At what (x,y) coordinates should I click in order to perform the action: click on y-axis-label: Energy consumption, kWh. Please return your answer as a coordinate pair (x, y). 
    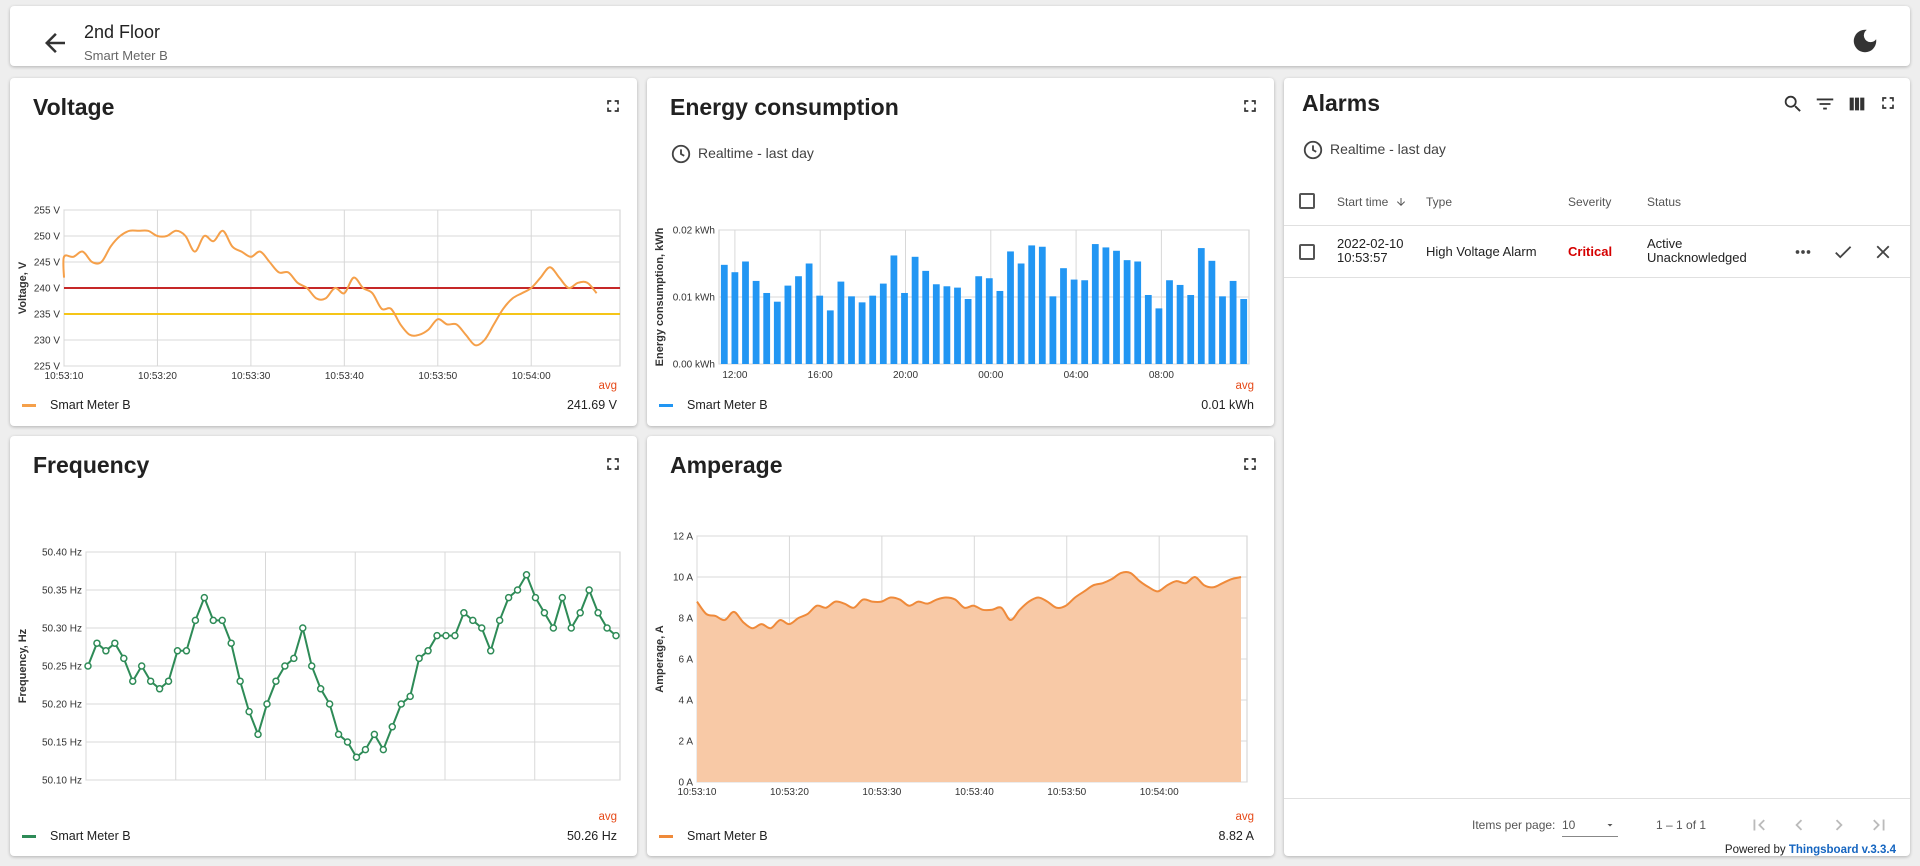
    Looking at the image, I should click on (660, 296).